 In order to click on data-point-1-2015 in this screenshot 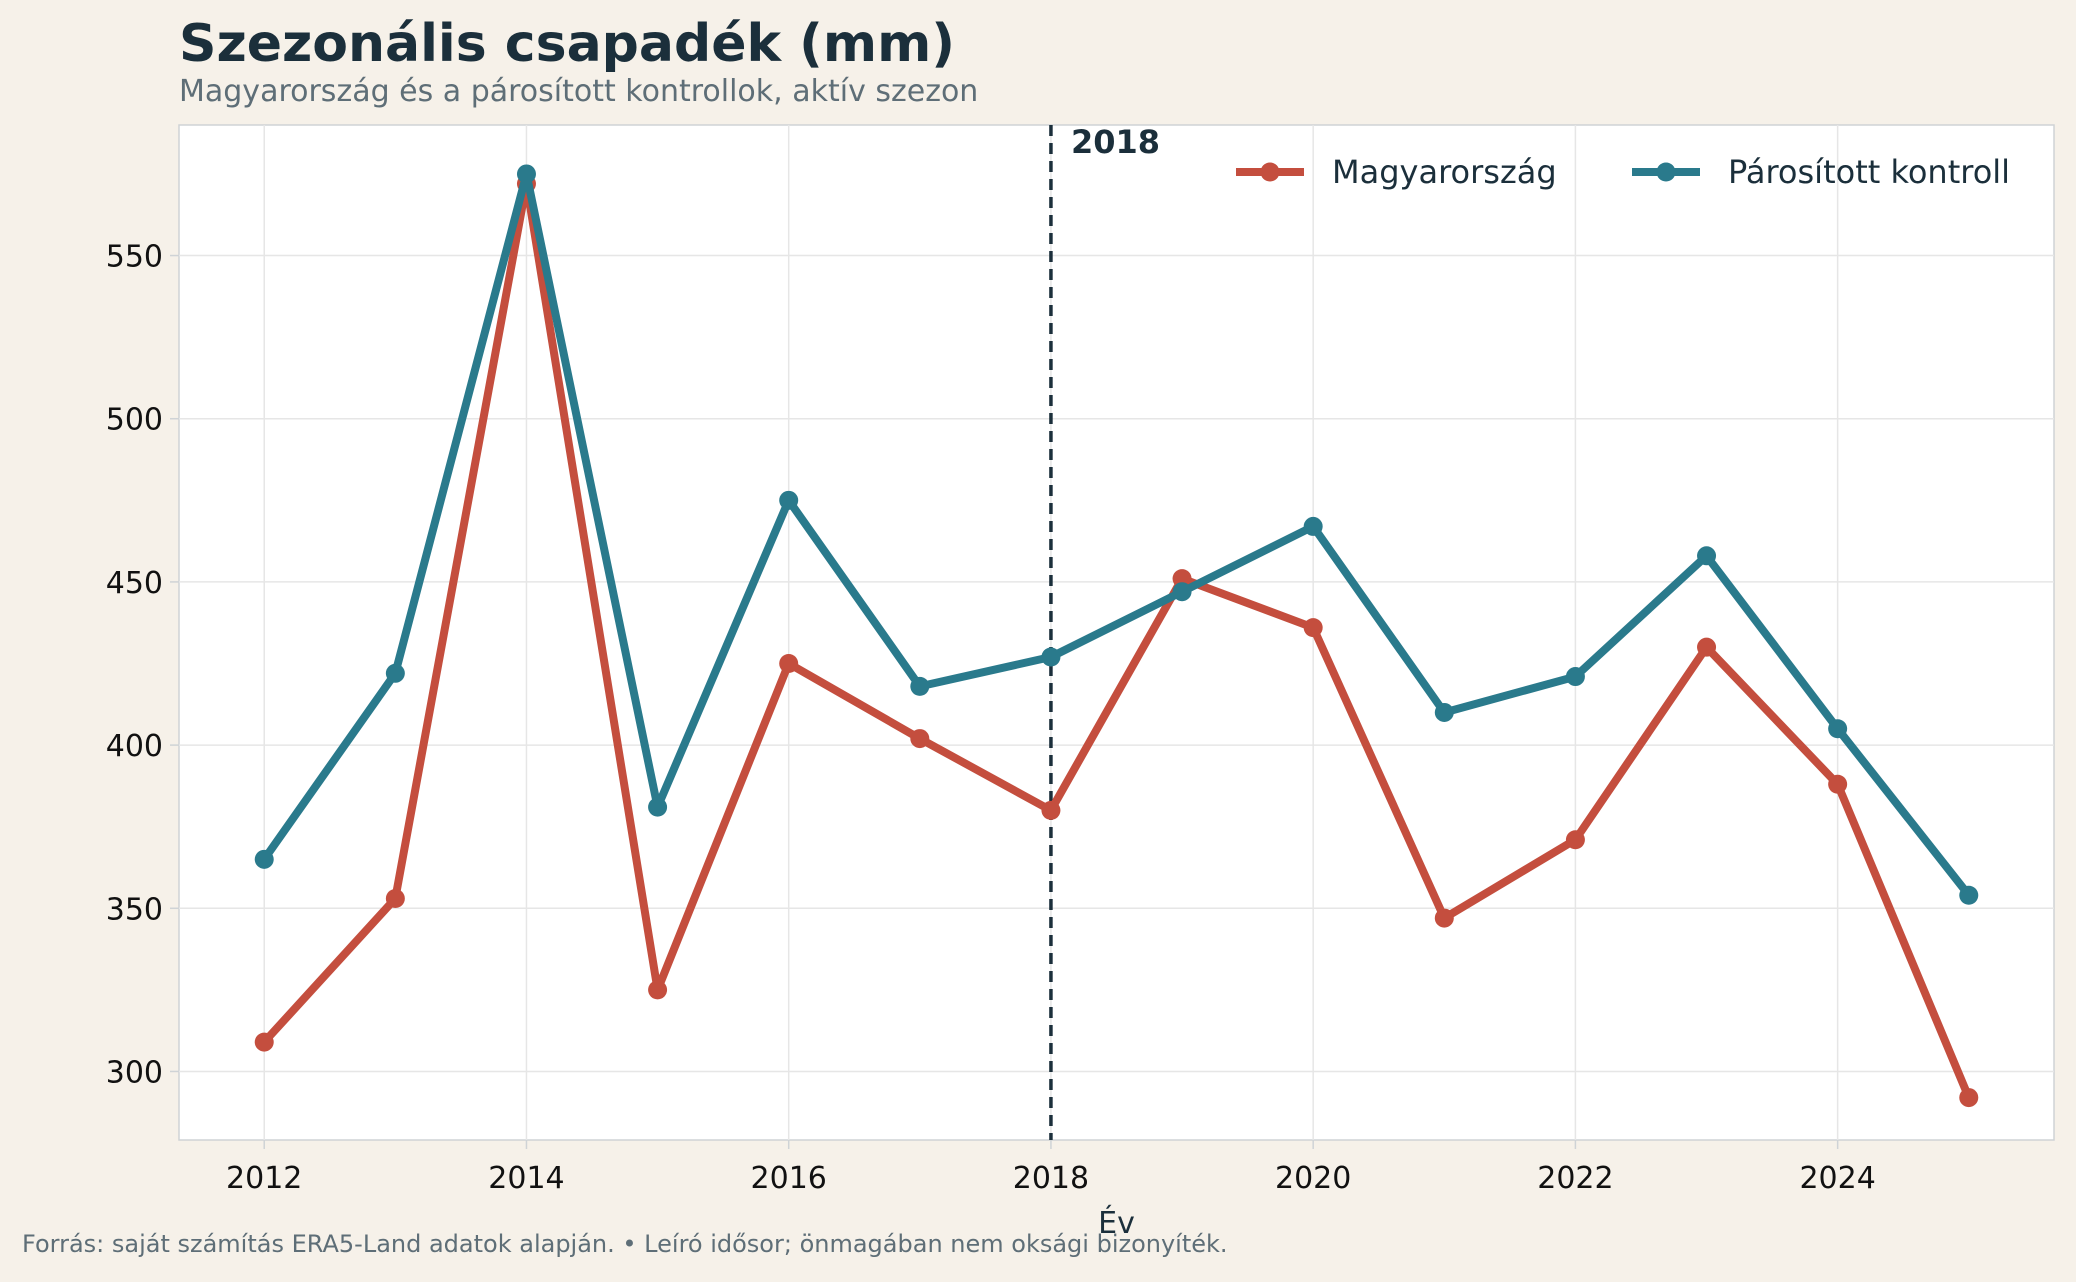, I will do `click(658, 807)`.